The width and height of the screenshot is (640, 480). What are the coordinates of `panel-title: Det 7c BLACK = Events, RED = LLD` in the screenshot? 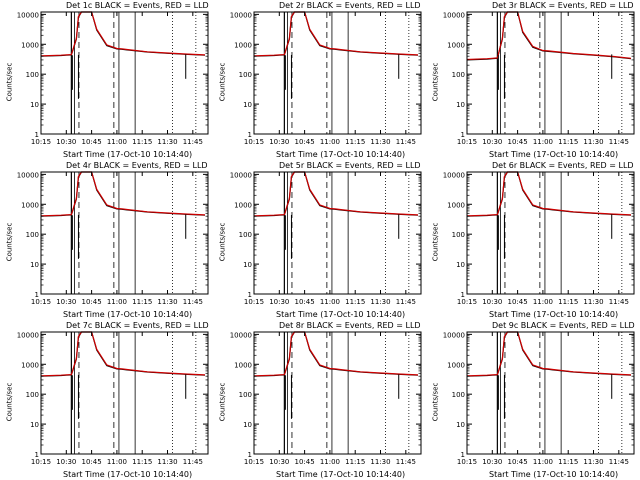 It's located at (137, 325).